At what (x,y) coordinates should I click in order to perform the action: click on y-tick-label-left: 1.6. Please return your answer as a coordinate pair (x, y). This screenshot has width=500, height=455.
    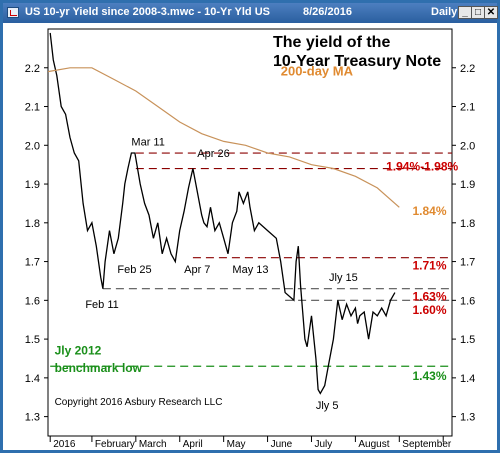
    Looking at the image, I should click on (32, 301).